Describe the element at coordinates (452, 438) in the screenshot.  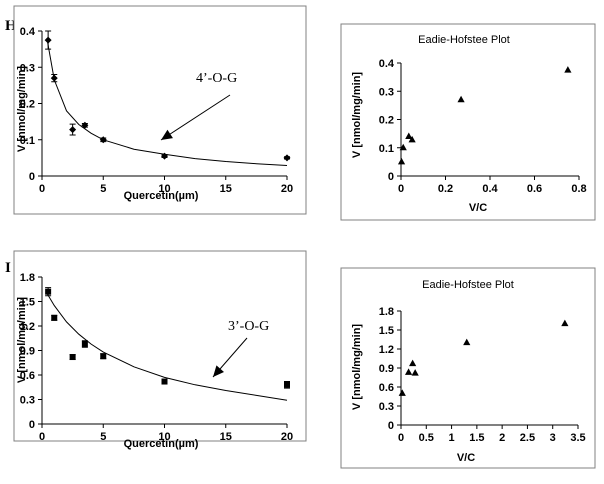
I see `x-tick-label: 1` at that location.